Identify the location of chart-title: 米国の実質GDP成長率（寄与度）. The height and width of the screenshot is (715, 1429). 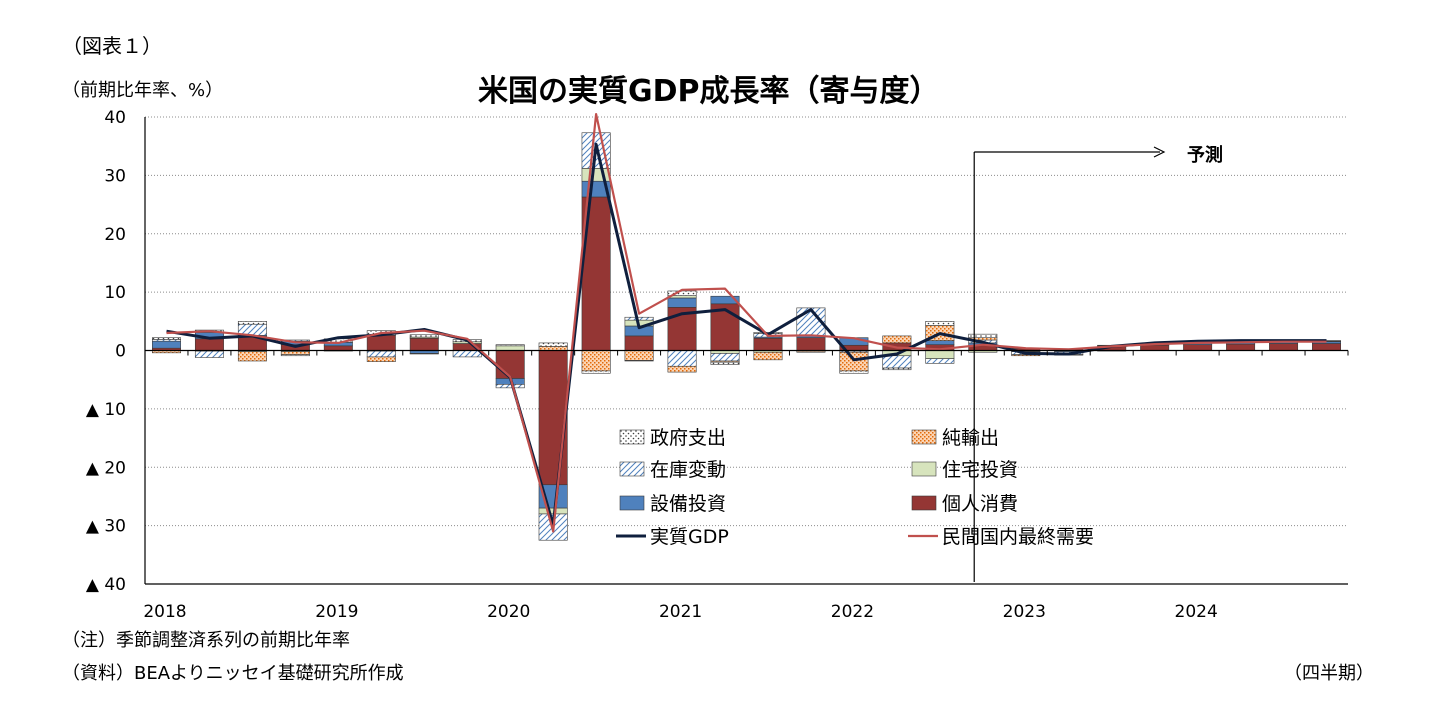
(709, 91).